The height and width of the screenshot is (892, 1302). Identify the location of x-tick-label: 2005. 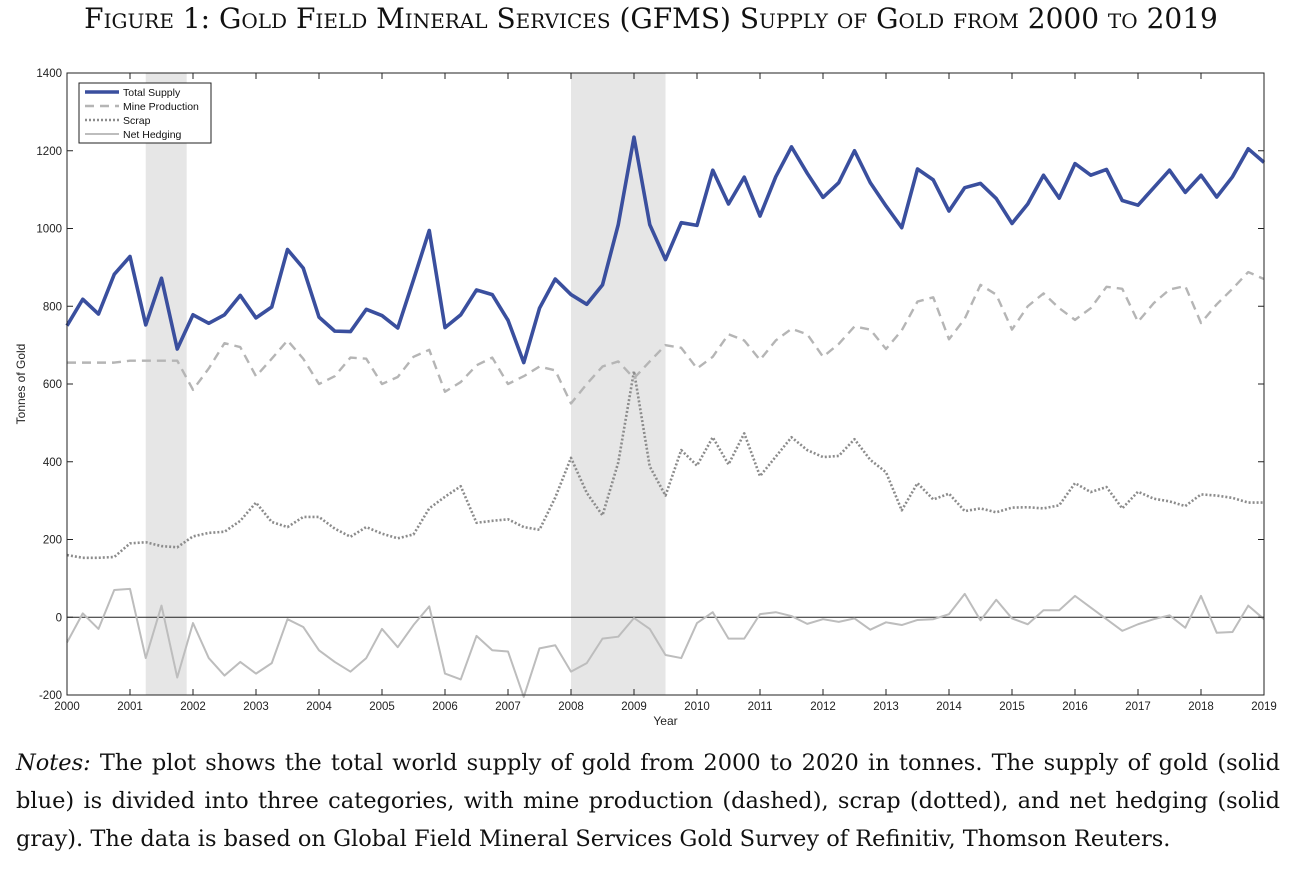
(382, 707).